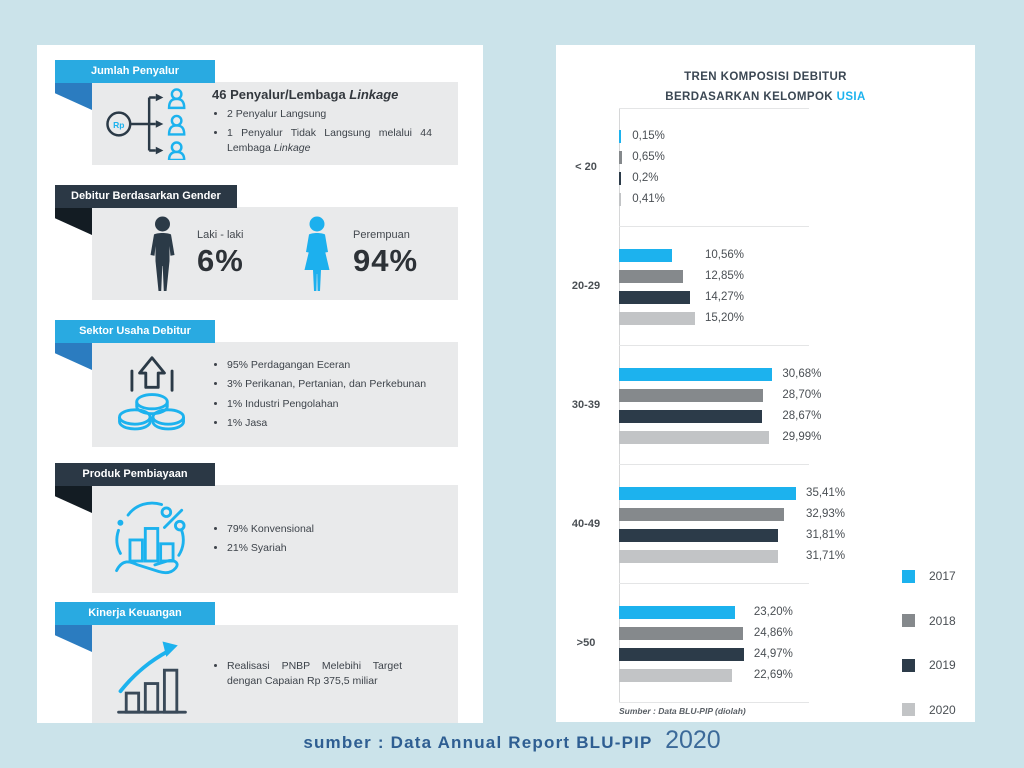 This screenshot has height=768, width=1024. Describe the element at coordinates (329, 548) in the screenshot. I see `bullet-item: 21% Syariah` at that location.